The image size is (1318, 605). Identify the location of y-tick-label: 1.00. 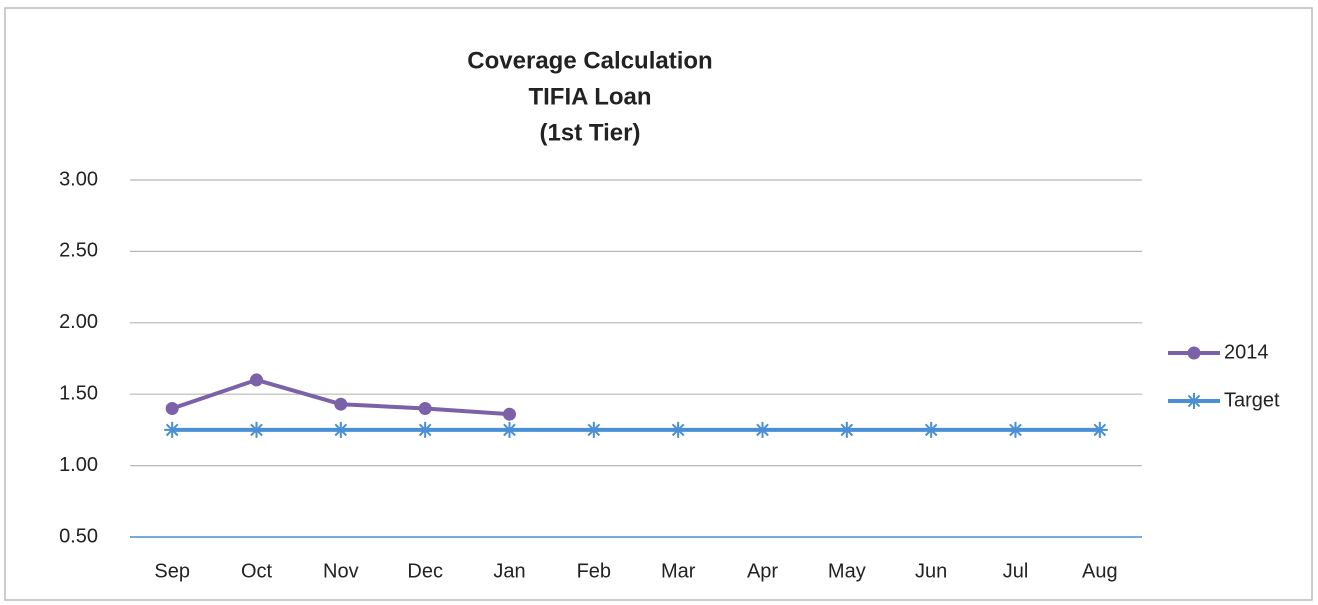
(78, 465).